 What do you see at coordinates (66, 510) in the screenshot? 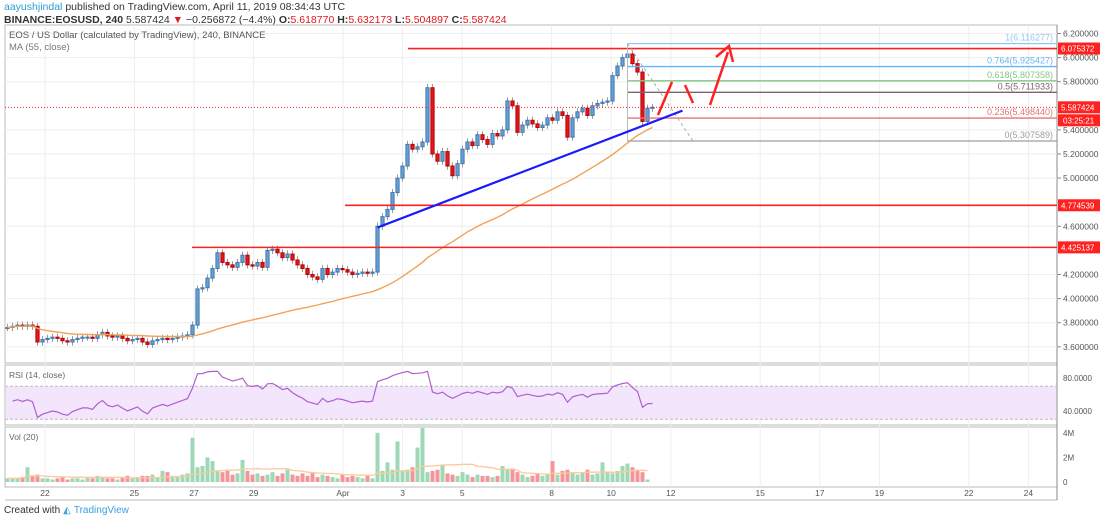
I see `footer: Created with ◭ TradingView` at bounding box center [66, 510].